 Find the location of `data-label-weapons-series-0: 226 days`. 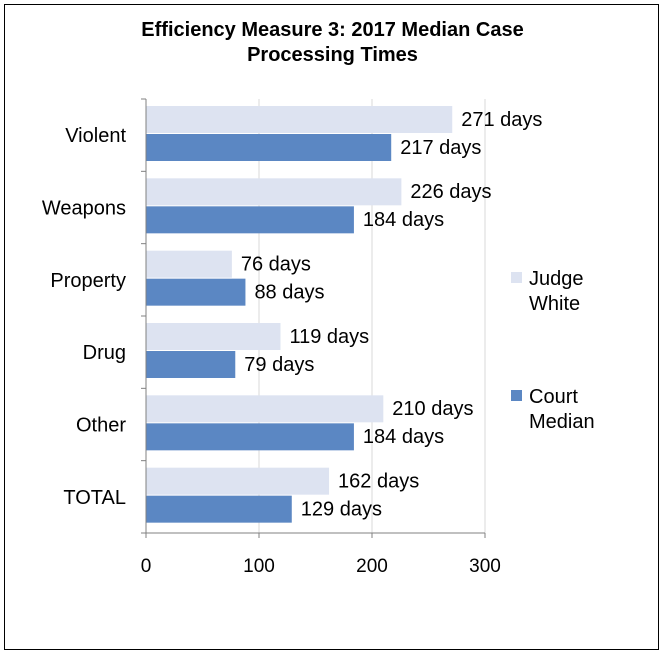

data-label-weapons-series-0: 226 days is located at coordinates (450, 192).